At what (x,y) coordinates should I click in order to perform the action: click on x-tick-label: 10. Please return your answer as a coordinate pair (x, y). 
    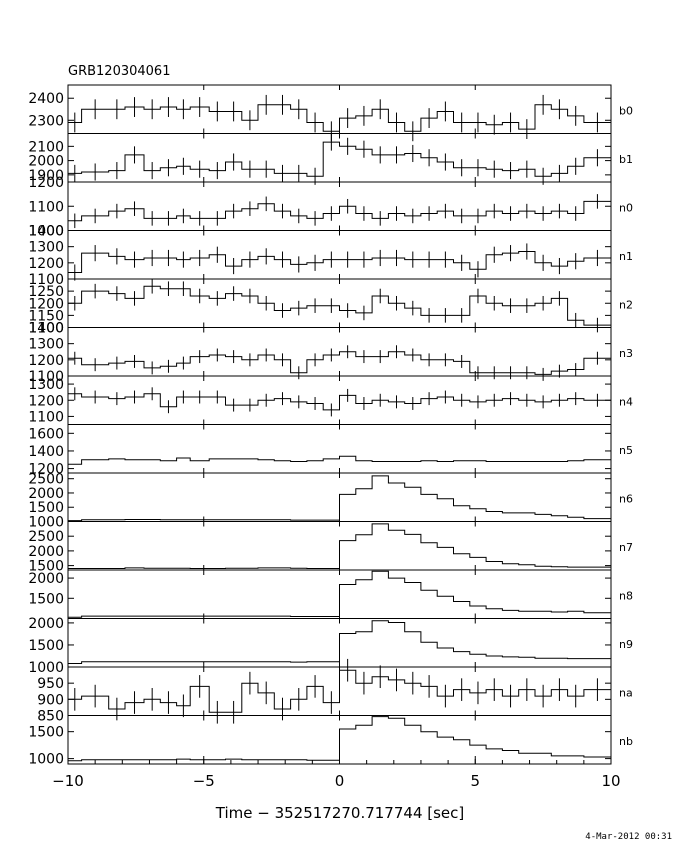
    Looking at the image, I should click on (610, 781).